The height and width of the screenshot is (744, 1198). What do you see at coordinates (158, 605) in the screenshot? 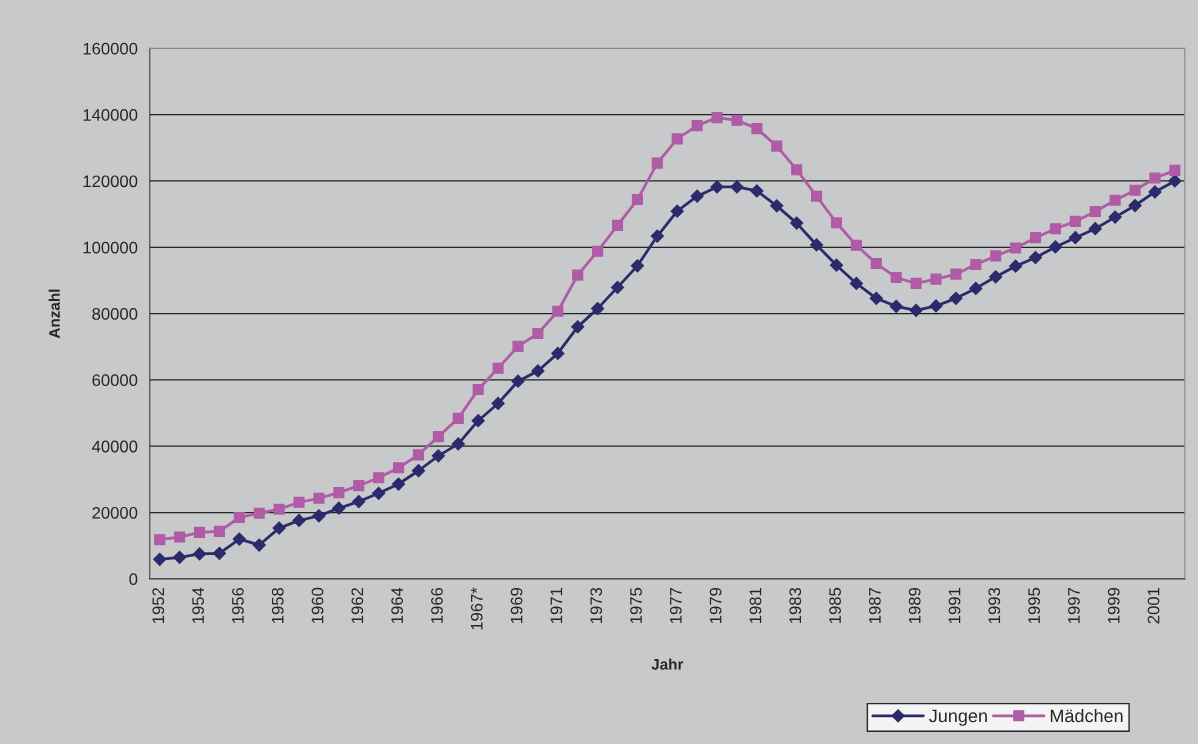
I see `x-tick-label: 1952` at bounding box center [158, 605].